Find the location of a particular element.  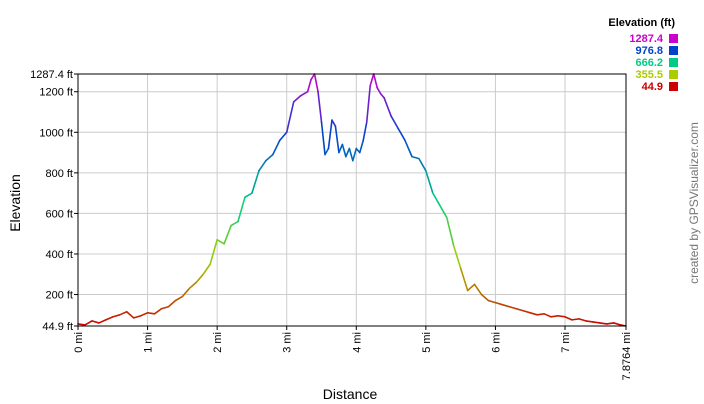

y-tick-label: 800 ft is located at coordinates (59, 174).